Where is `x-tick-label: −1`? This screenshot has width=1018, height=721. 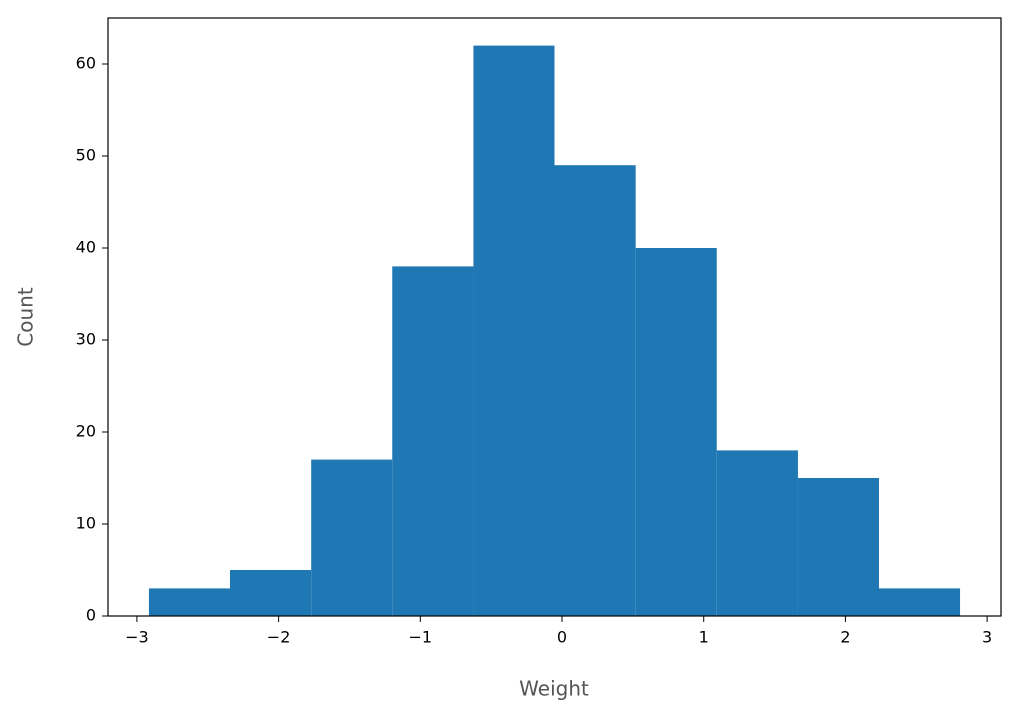
x-tick-label: −1 is located at coordinates (421, 637).